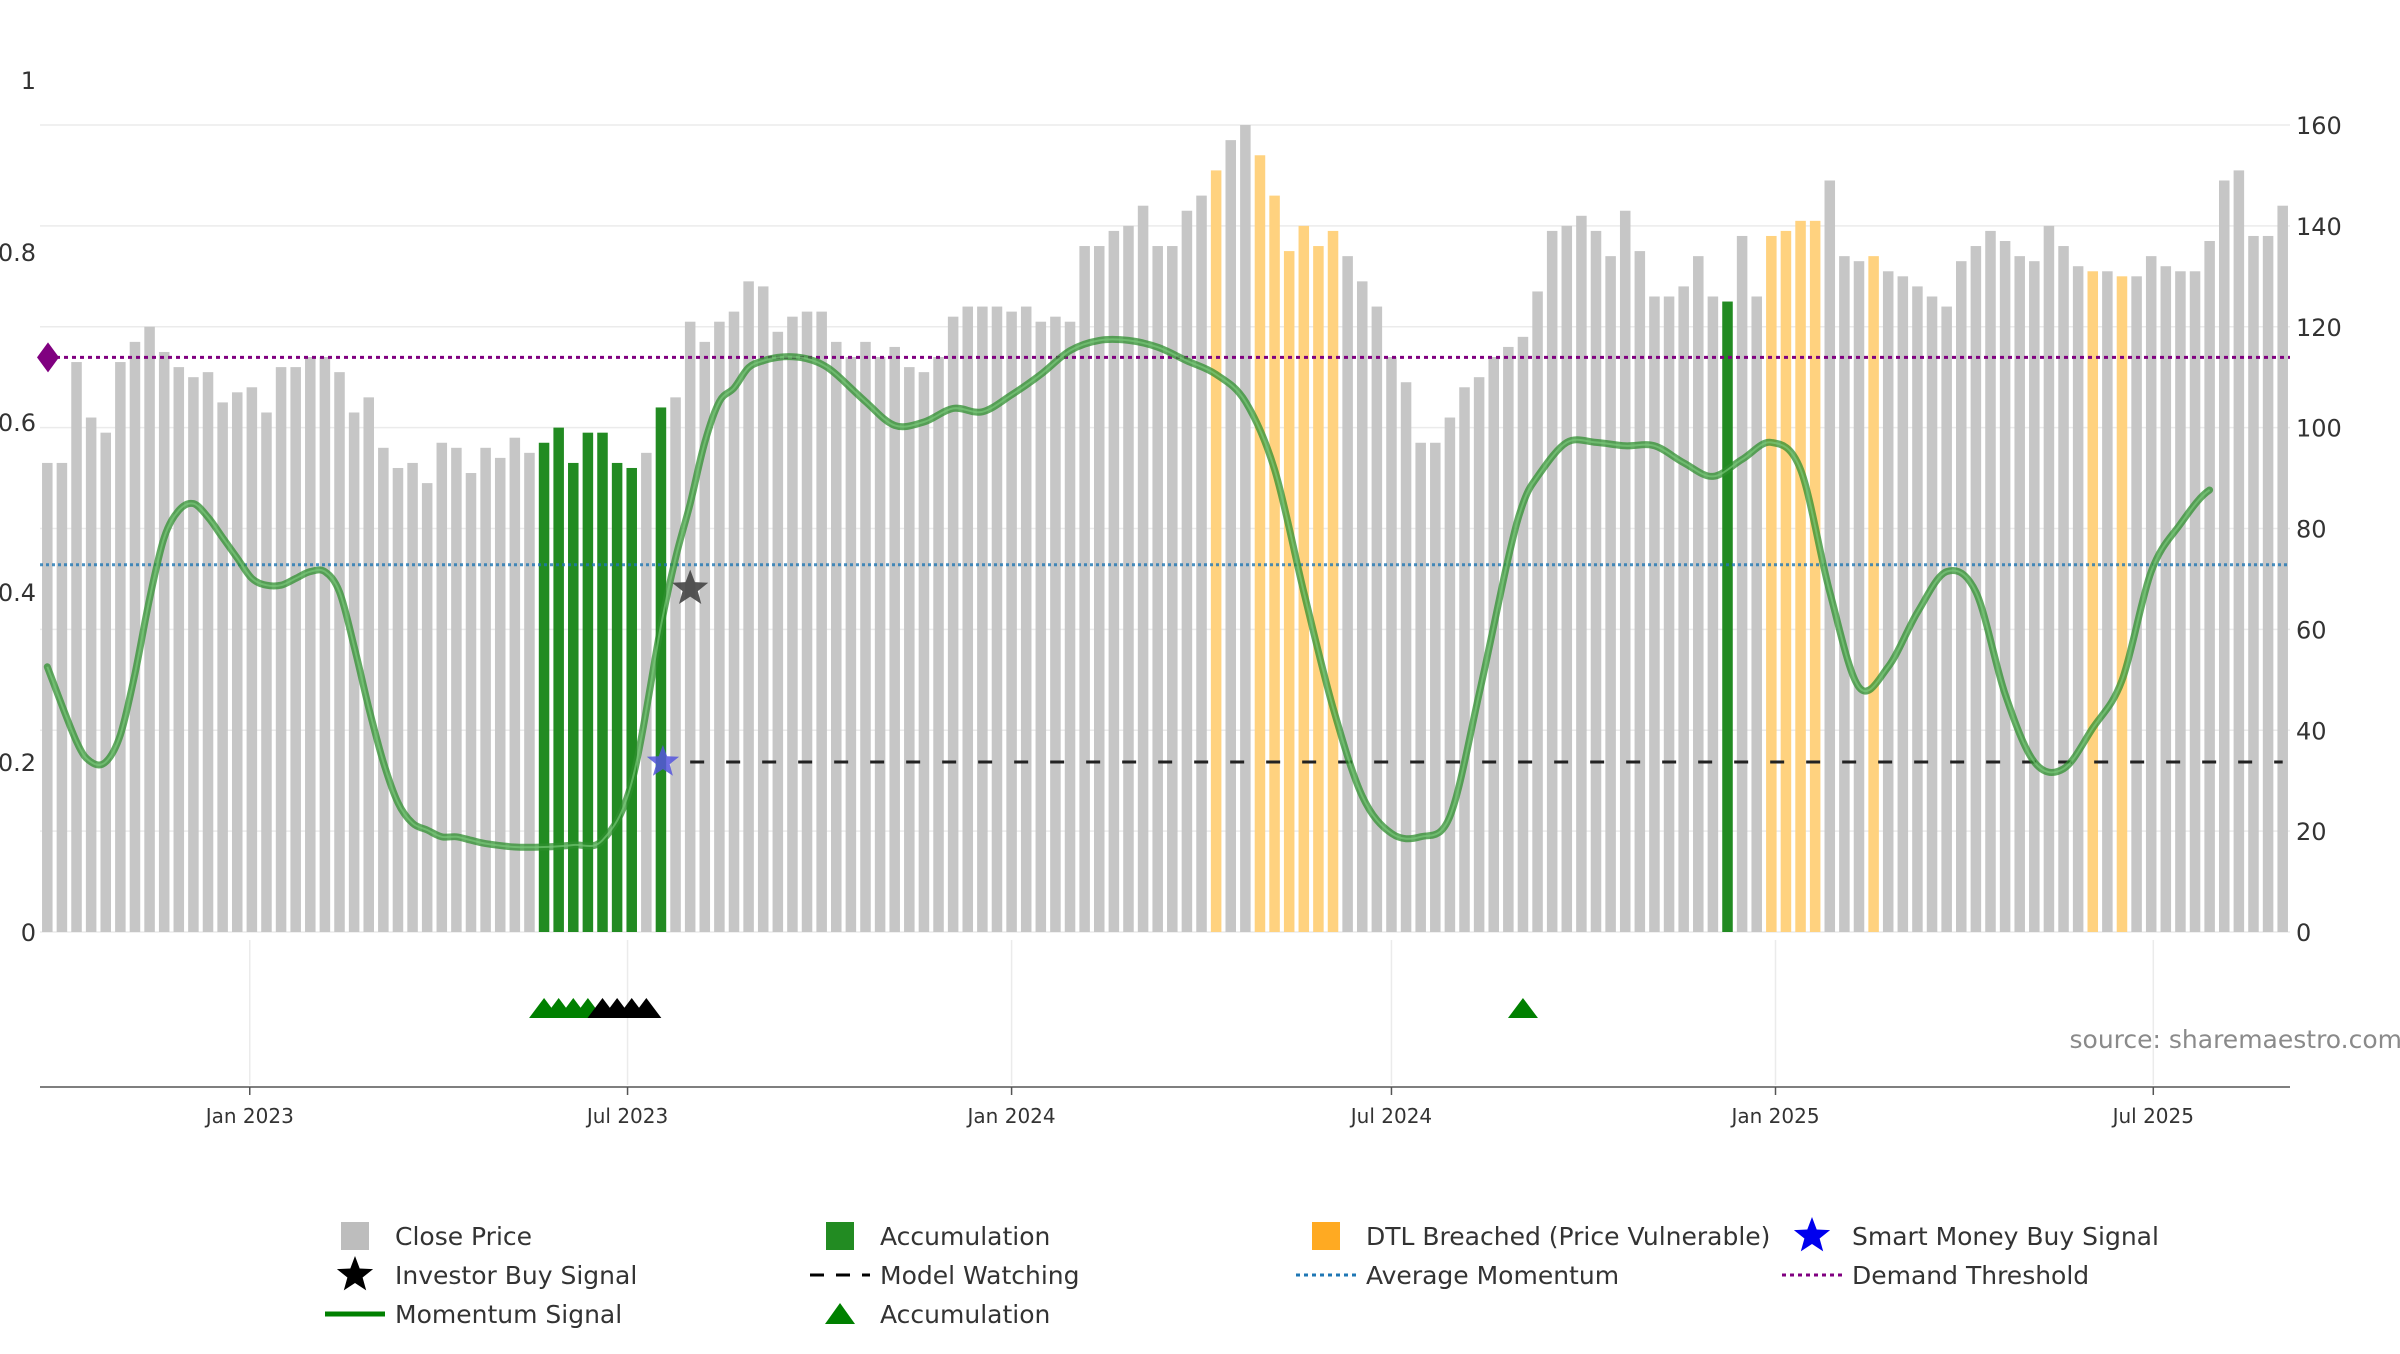 The width and height of the screenshot is (2400, 1354). I want to click on legend-label: Smart Money Buy Signal, so click(2005, 1236).